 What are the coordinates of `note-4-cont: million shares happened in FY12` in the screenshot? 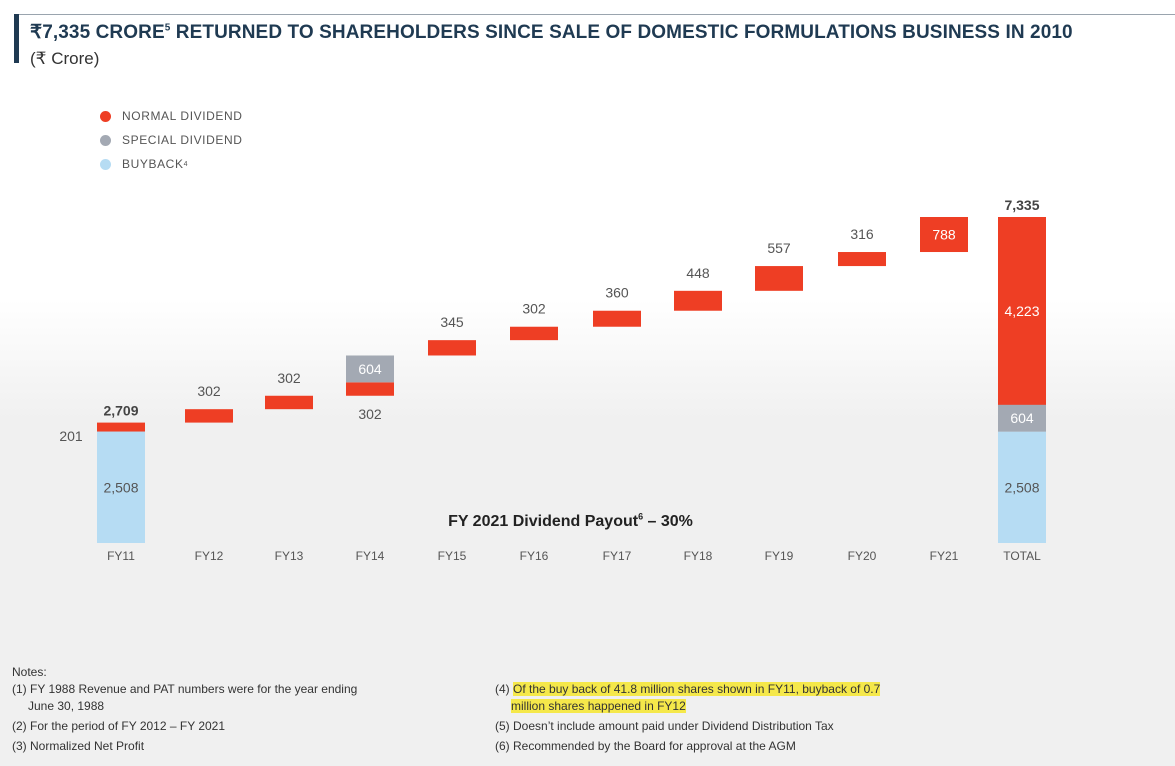 It's located at (687, 706).